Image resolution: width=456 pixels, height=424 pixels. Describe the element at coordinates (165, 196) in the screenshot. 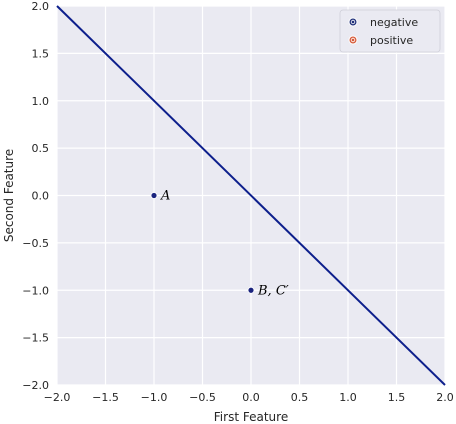

I see `point-label: A` at that location.